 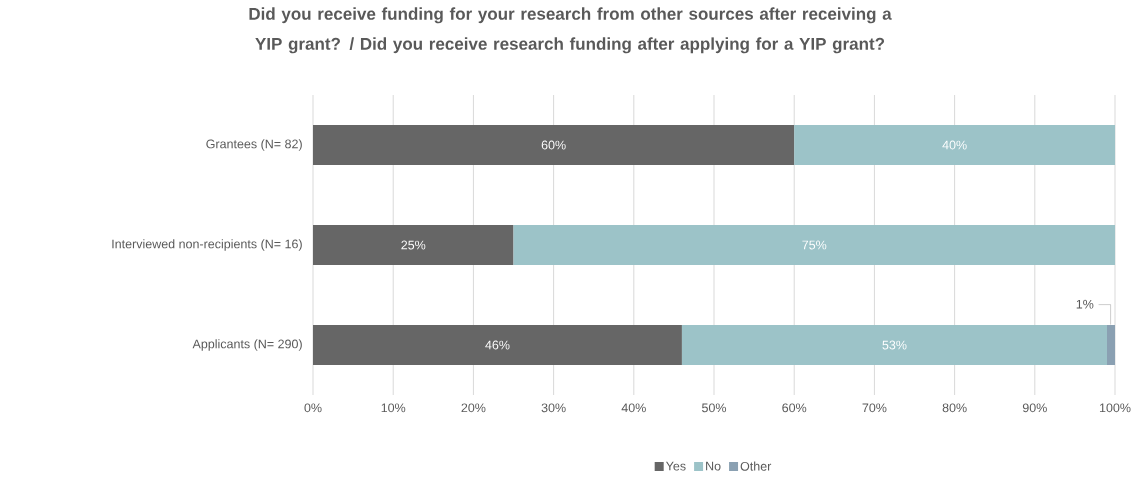 I want to click on x-tick-label: 80%, so click(x=954, y=408).